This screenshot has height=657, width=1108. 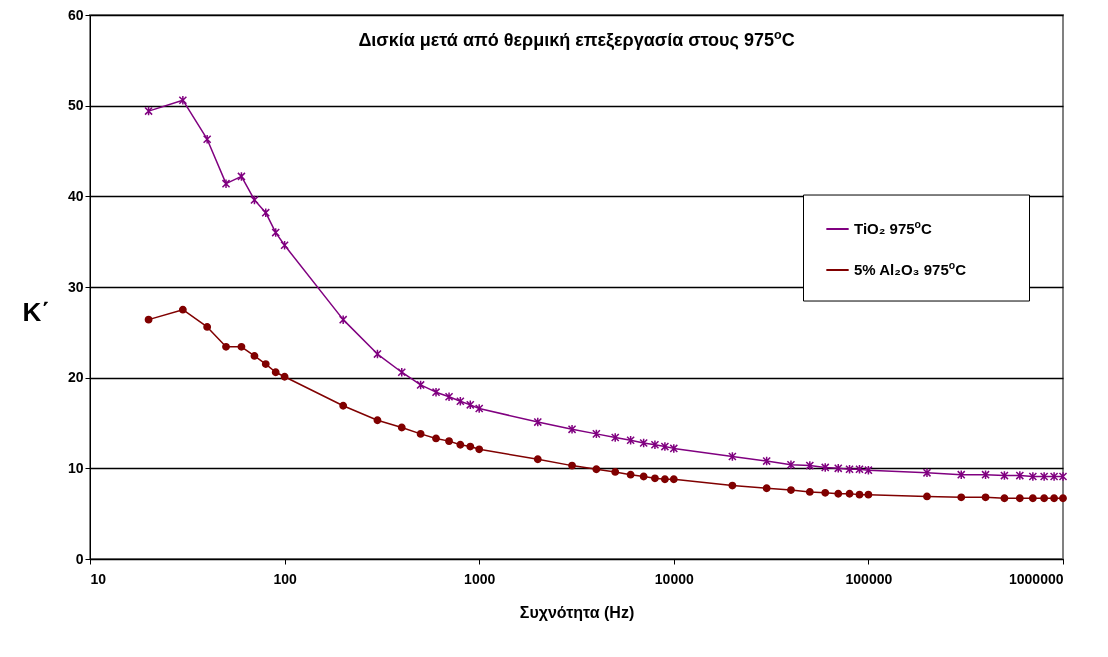 I want to click on y-tick-label: 20, so click(x=75, y=377).